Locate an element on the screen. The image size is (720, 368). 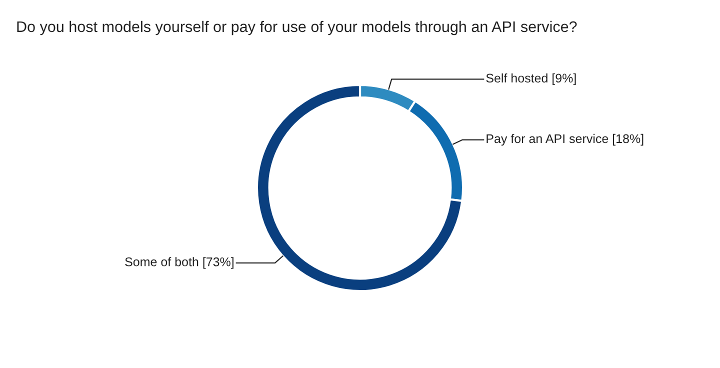
chart-title: Do you host models yourself or pay for use of your models through an API service? is located at coordinates (297, 28).